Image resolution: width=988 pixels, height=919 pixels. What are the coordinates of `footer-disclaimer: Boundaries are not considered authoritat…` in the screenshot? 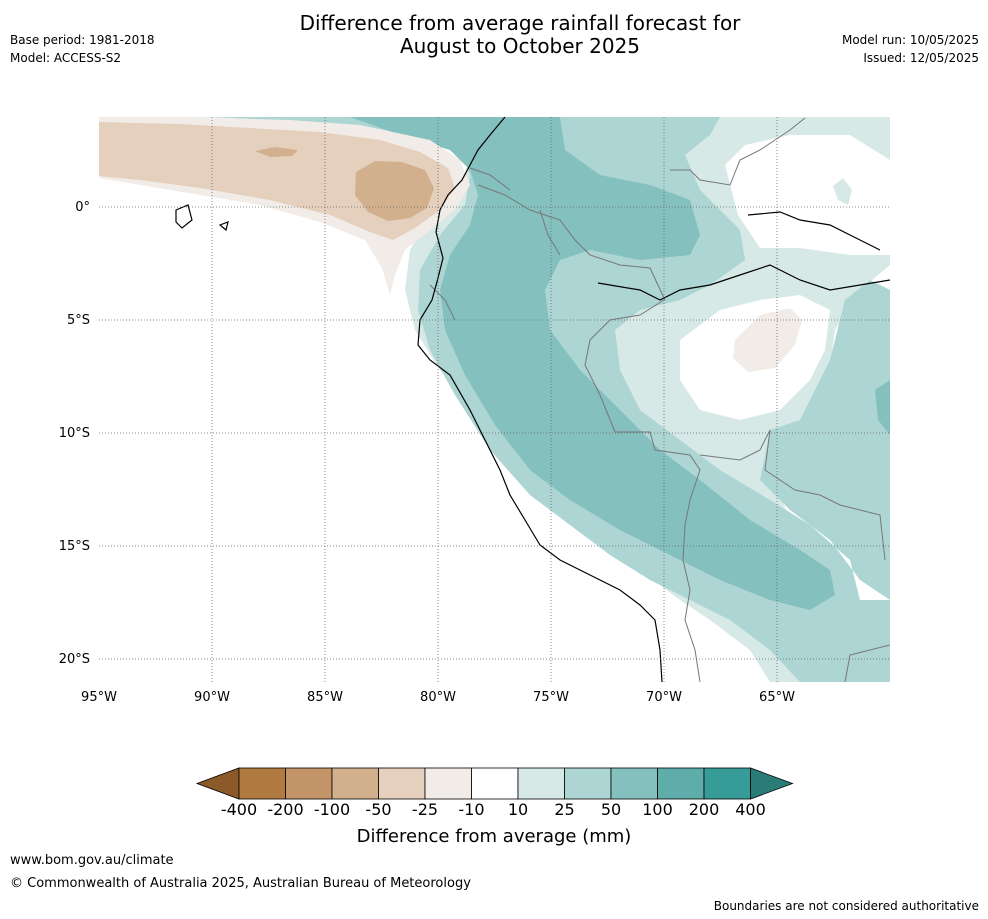 It's located at (846, 906).